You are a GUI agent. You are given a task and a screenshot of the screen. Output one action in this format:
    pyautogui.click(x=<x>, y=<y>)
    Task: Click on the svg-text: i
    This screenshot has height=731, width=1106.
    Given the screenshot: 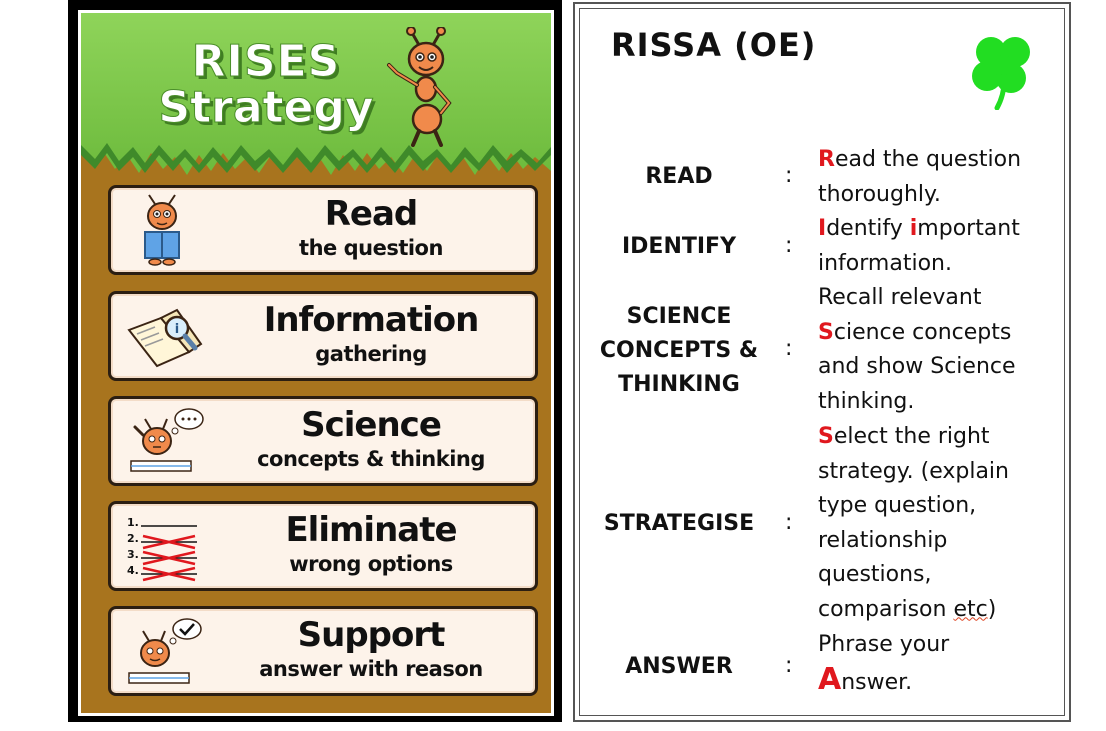 What is the action you would take?
    pyautogui.click(x=177, y=329)
    